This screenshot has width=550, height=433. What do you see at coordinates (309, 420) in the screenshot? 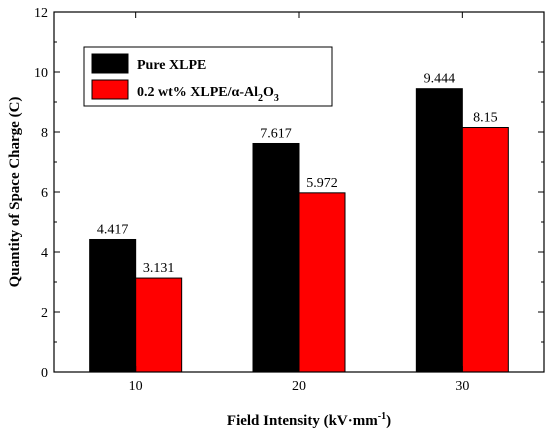
I see `x-axis-title: Field Intensity (kV·mm-1)` at bounding box center [309, 420].